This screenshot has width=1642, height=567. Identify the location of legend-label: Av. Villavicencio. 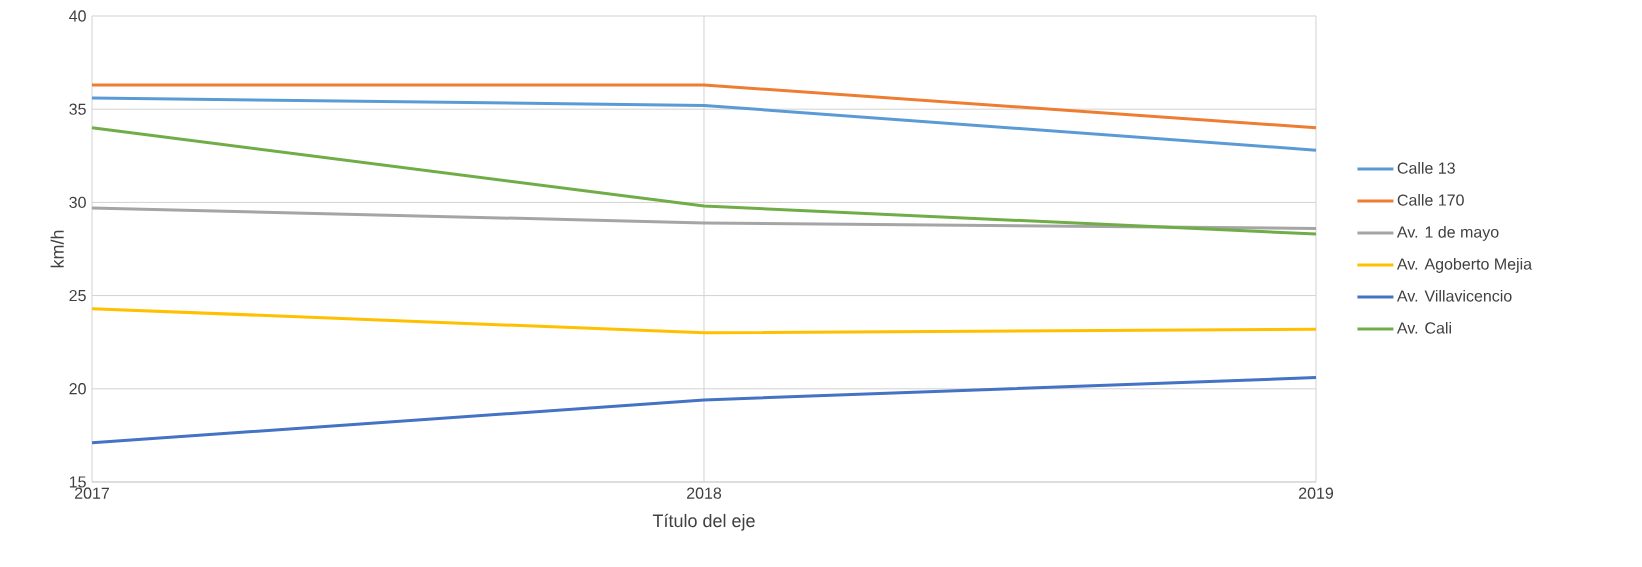
(1454, 295).